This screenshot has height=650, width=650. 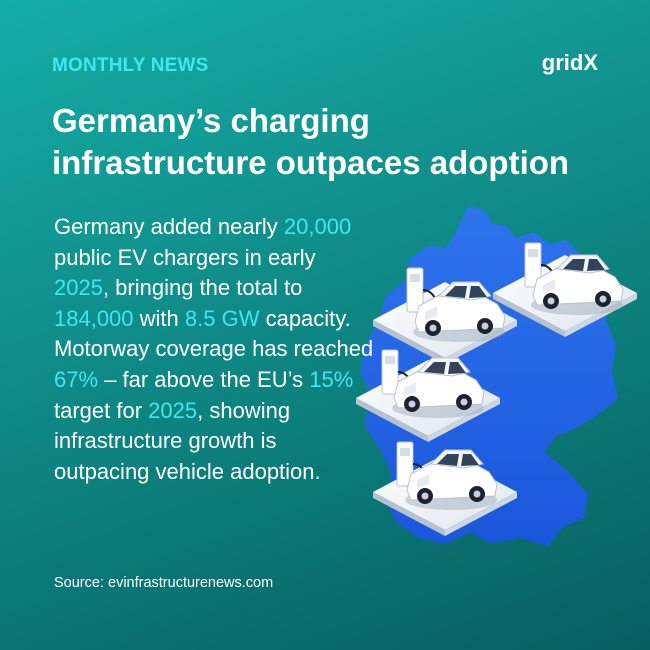 What do you see at coordinates (569, 62) in the screenshot?
I see `brand-logo: gridX` at bounding box center [569, 62].